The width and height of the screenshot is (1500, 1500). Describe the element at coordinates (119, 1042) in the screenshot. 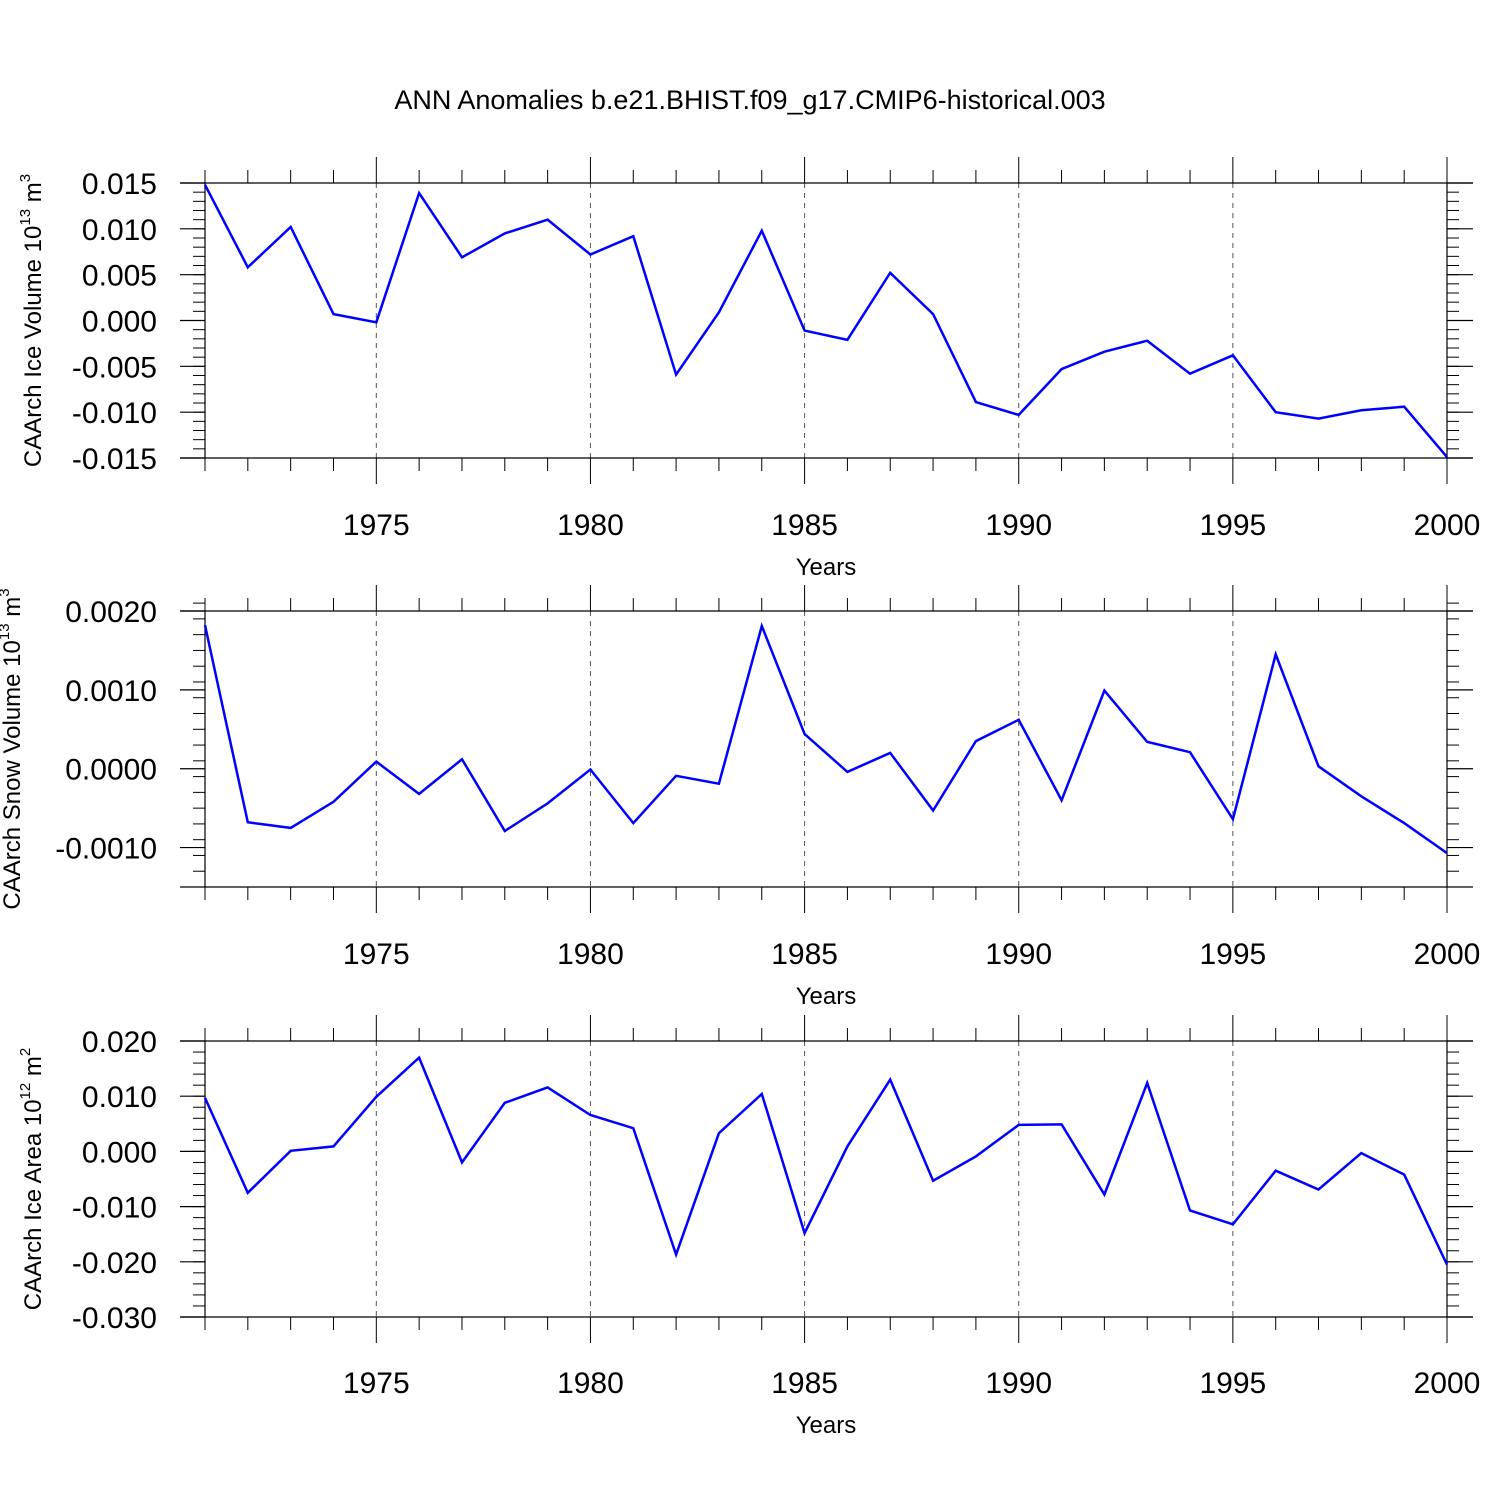

I see `y-tick-label: 0.020` at that location.